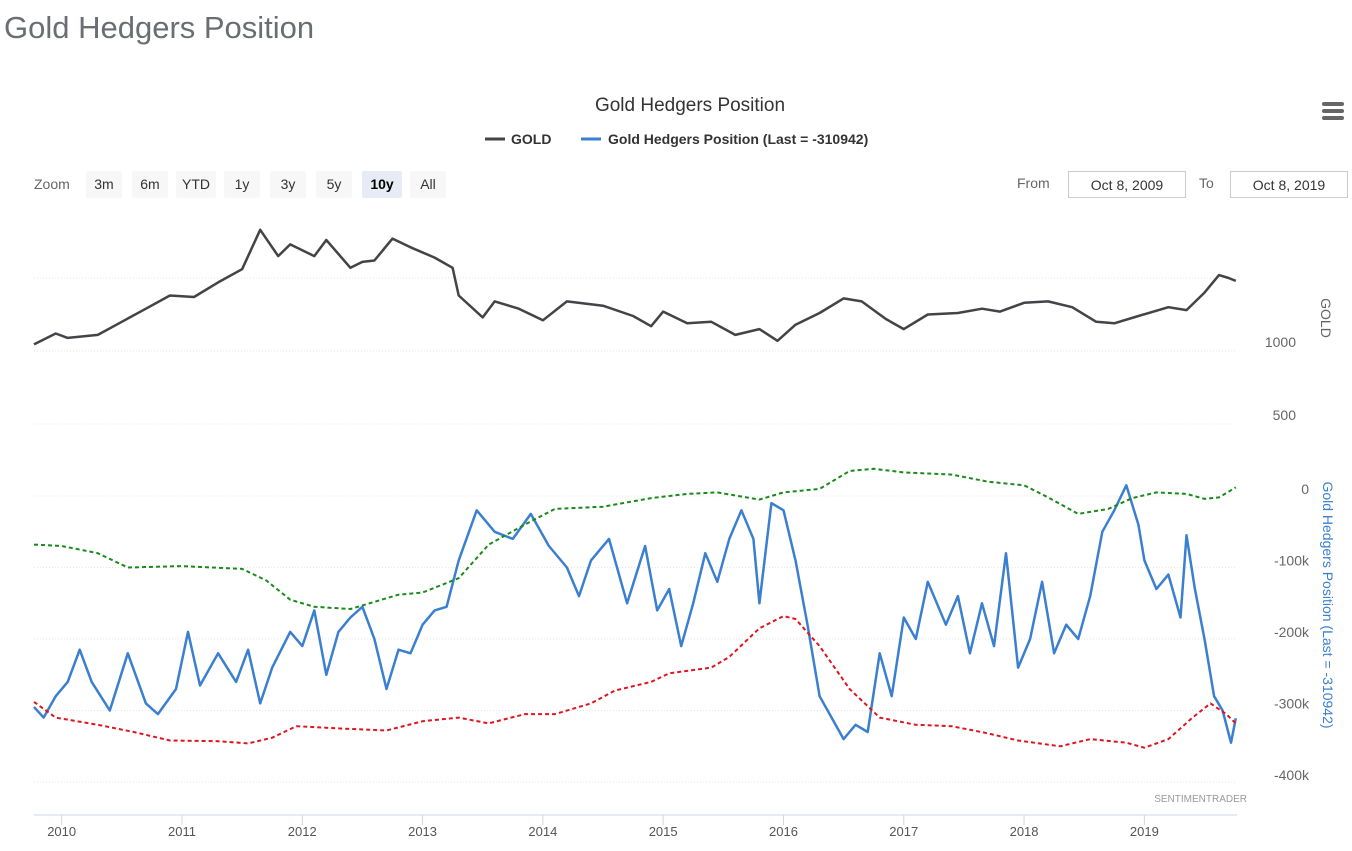 The height and width of the screenshot is (851, 1352). Describe the element at coordinates (635, 538) in the screenshot. I see `upper-band-line` at that location.